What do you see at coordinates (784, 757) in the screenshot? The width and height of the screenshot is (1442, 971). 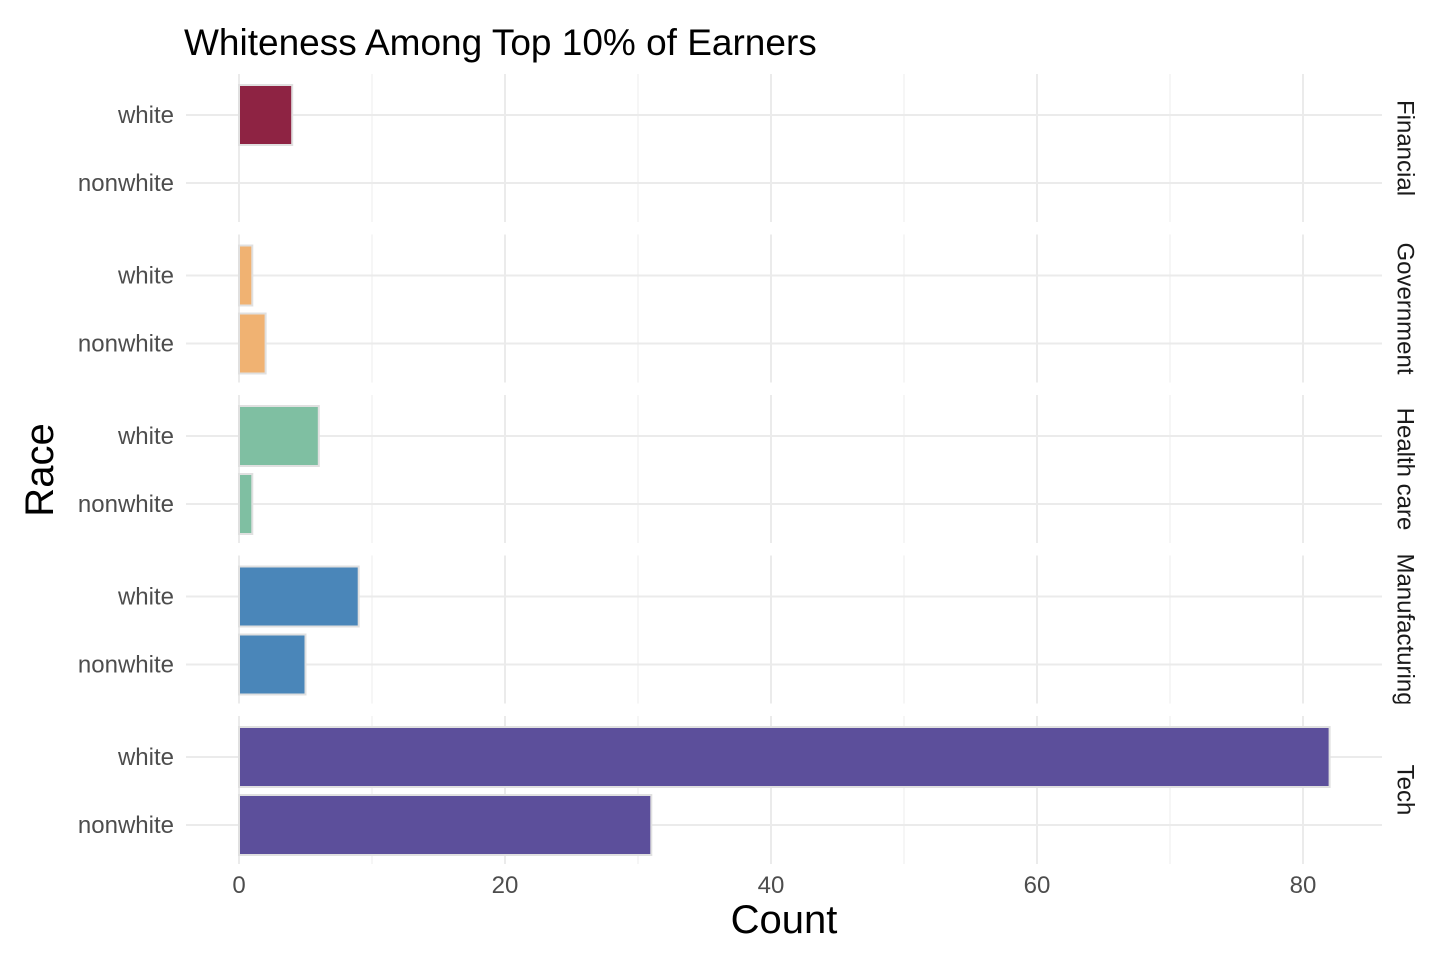 I see `bar-tech-white` at bounding box center [784, 757].